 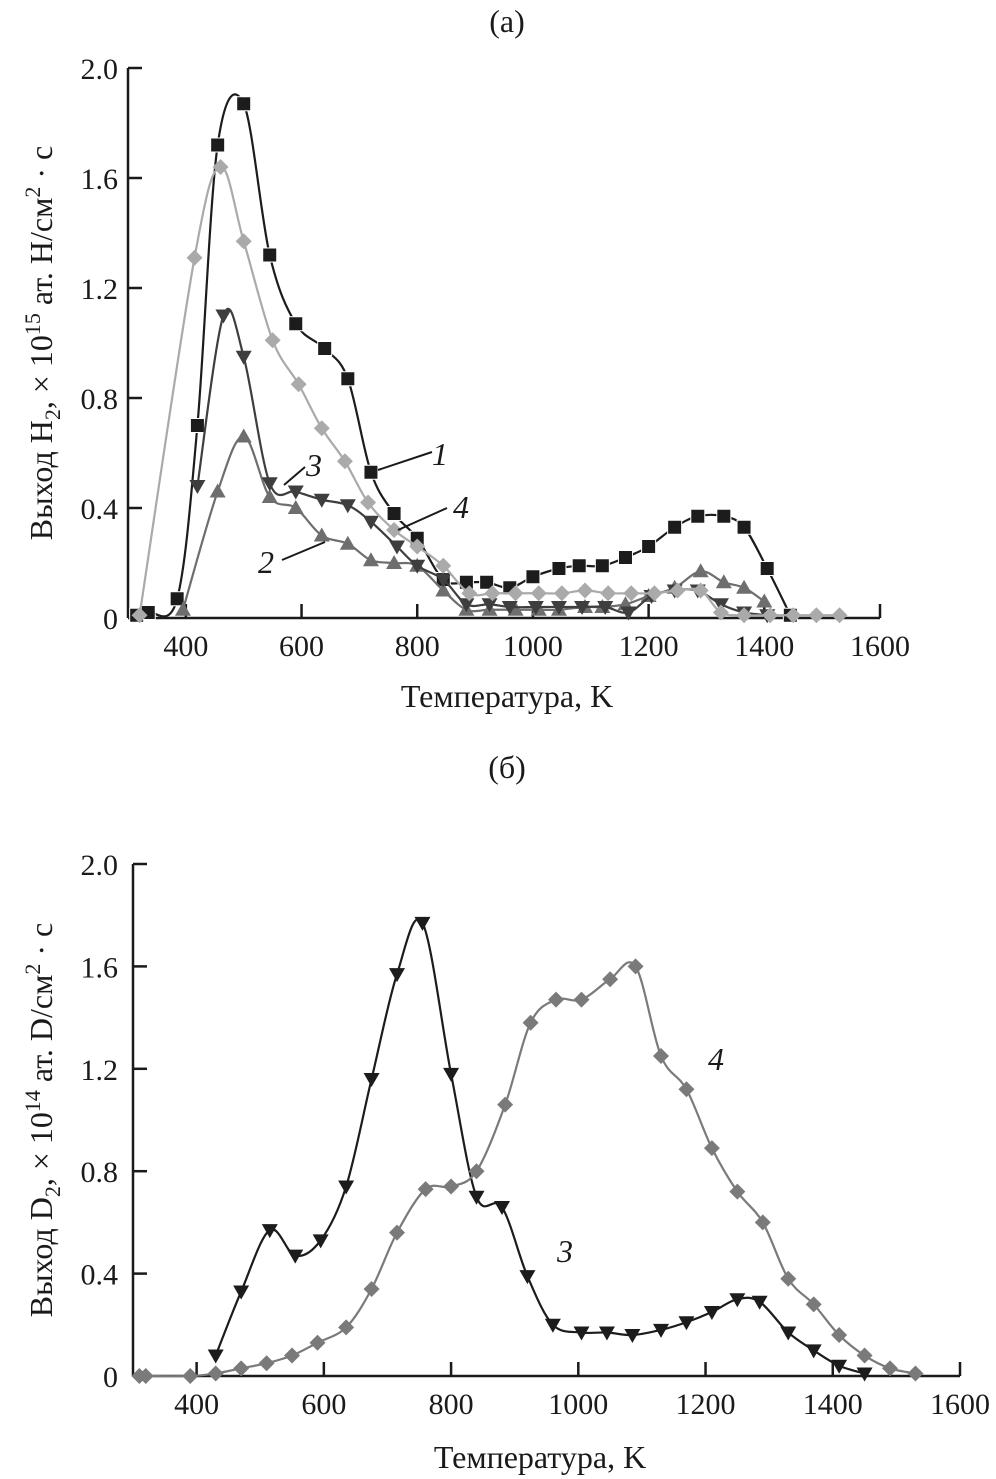 I want to click on panel-a-annotations: 1 2 3 4, so click(x=363, y=508).